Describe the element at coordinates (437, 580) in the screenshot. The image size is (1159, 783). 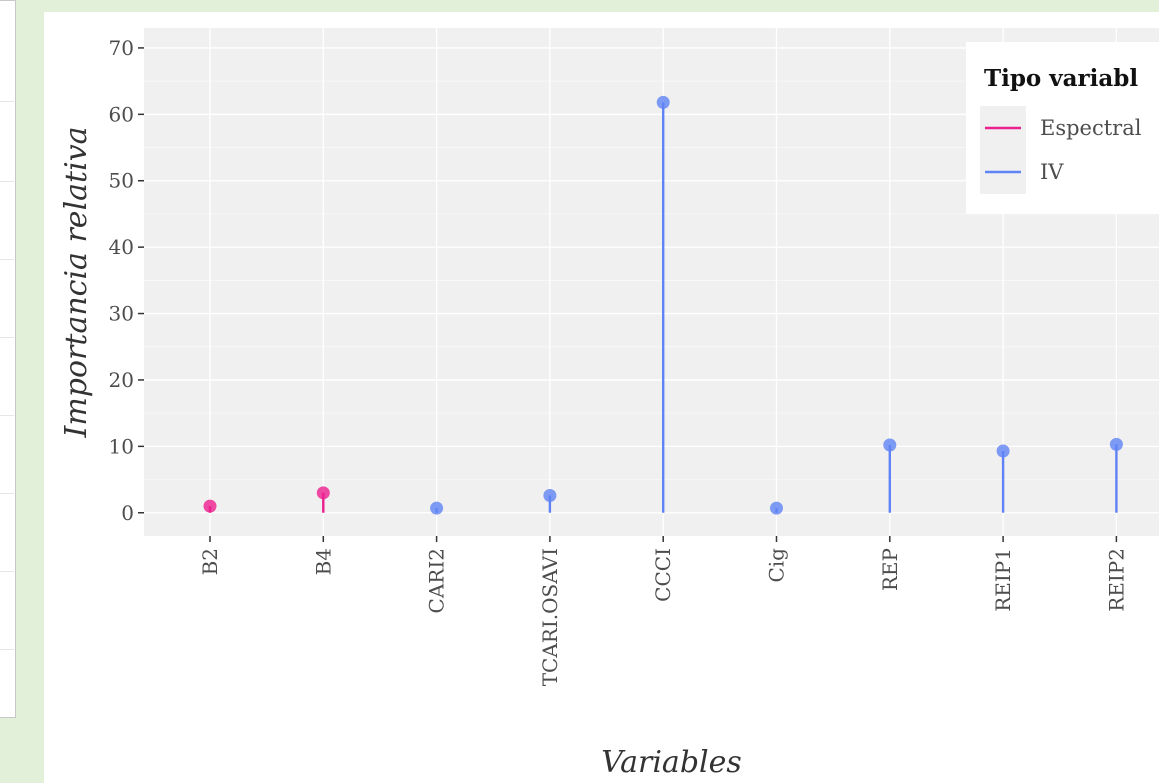
I see `x-tick-label: CARI2` at that location.